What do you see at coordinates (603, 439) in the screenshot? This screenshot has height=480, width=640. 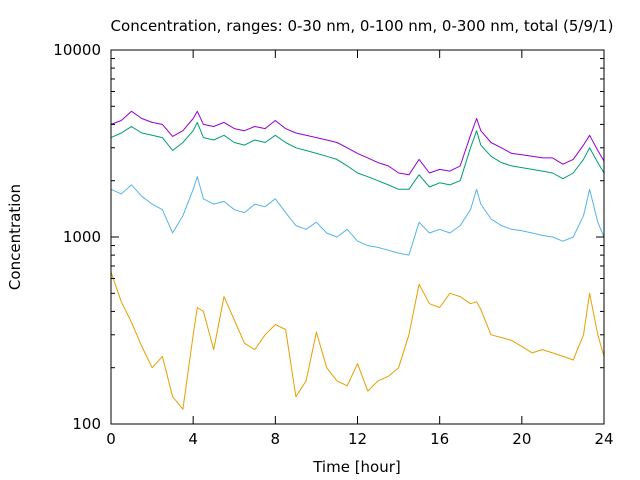 I see `x-tick-label: 24` at bounding box center [603, 439].